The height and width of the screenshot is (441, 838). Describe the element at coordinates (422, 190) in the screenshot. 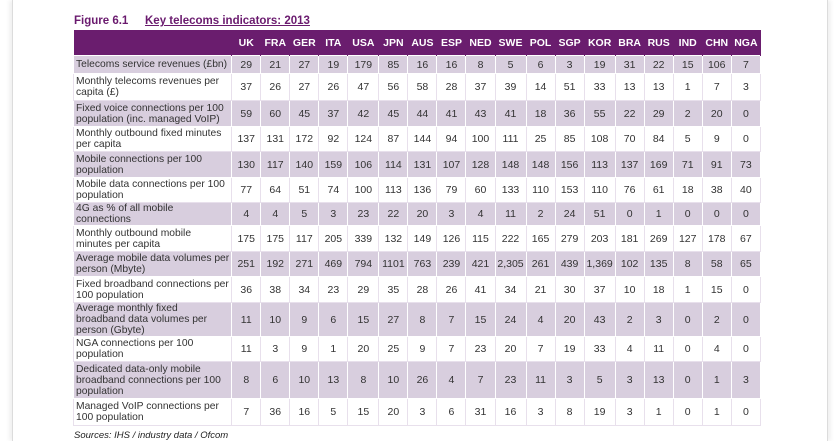

I see `value-cell-aus: 136` at that location.